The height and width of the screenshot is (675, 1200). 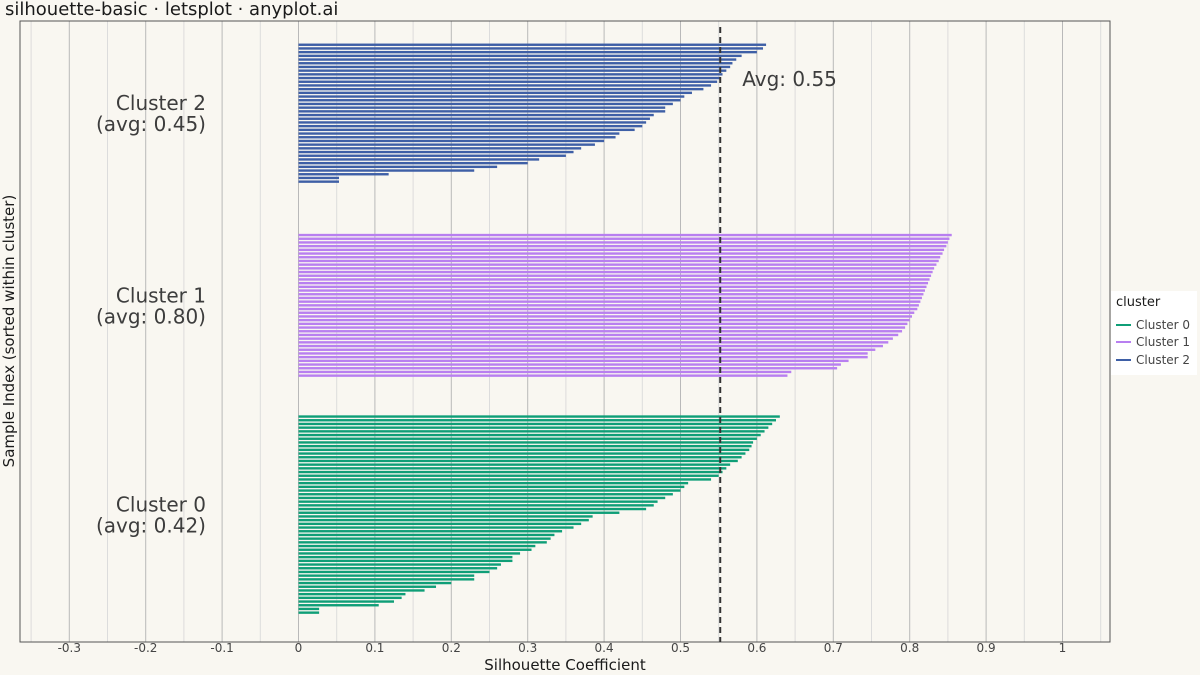 What do you see at coordinates (789, 79) in the screenshot?
I see `average-label: Avg: 0.55` at bounding box center [789, 79].